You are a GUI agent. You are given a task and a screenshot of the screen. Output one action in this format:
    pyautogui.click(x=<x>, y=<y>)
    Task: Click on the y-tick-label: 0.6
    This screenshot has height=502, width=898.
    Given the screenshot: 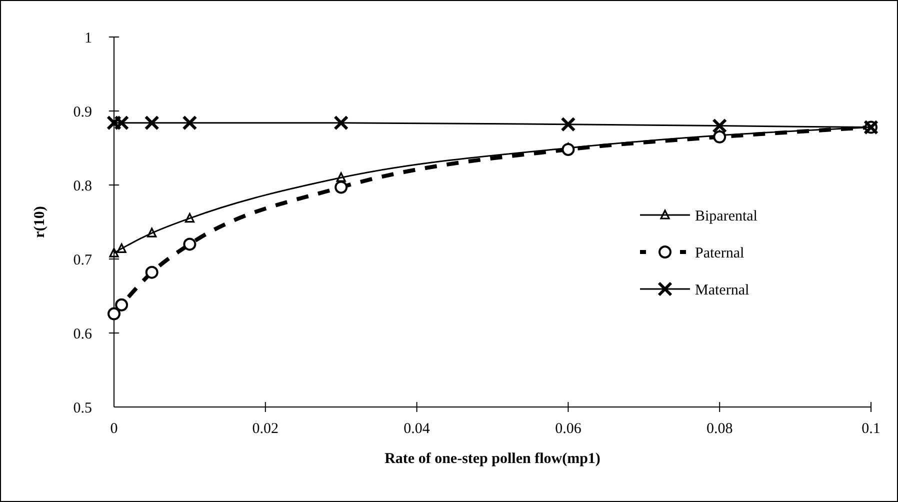 What is the action you would take?
    pyautogui.click(x=82, y=334)
    